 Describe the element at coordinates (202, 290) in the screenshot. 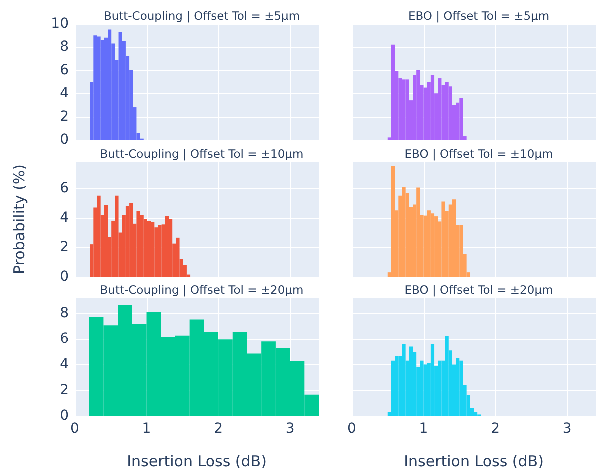

I see `chart-title: Butt-Coupling | Offset Tol = ±20μm` at that location.